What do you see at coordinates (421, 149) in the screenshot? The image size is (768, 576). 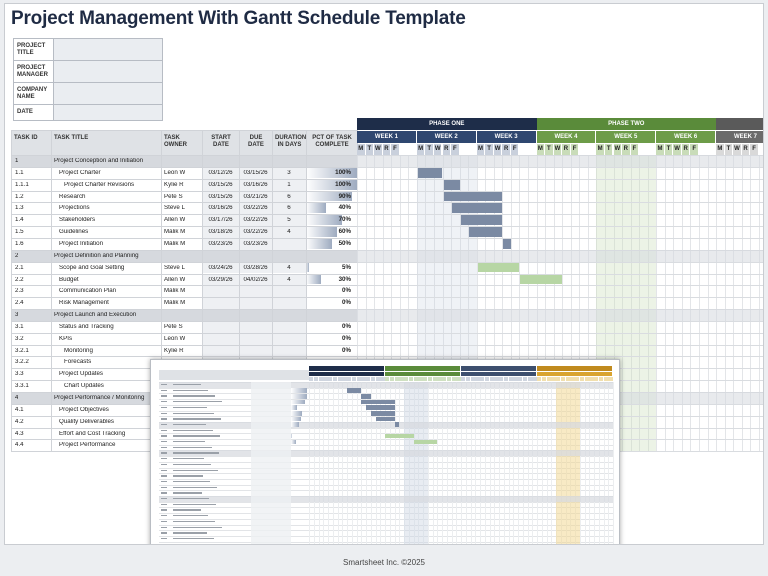 I see `day-letter: M` at bounding box center [421, 149].